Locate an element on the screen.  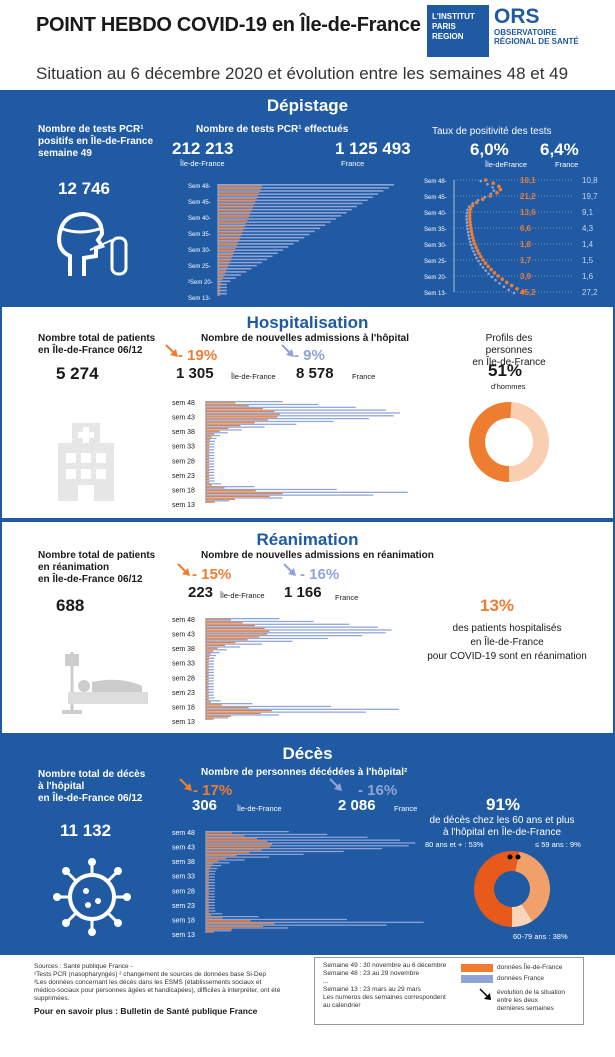
logo-line: PARIS is located at coordinates (444, 26).